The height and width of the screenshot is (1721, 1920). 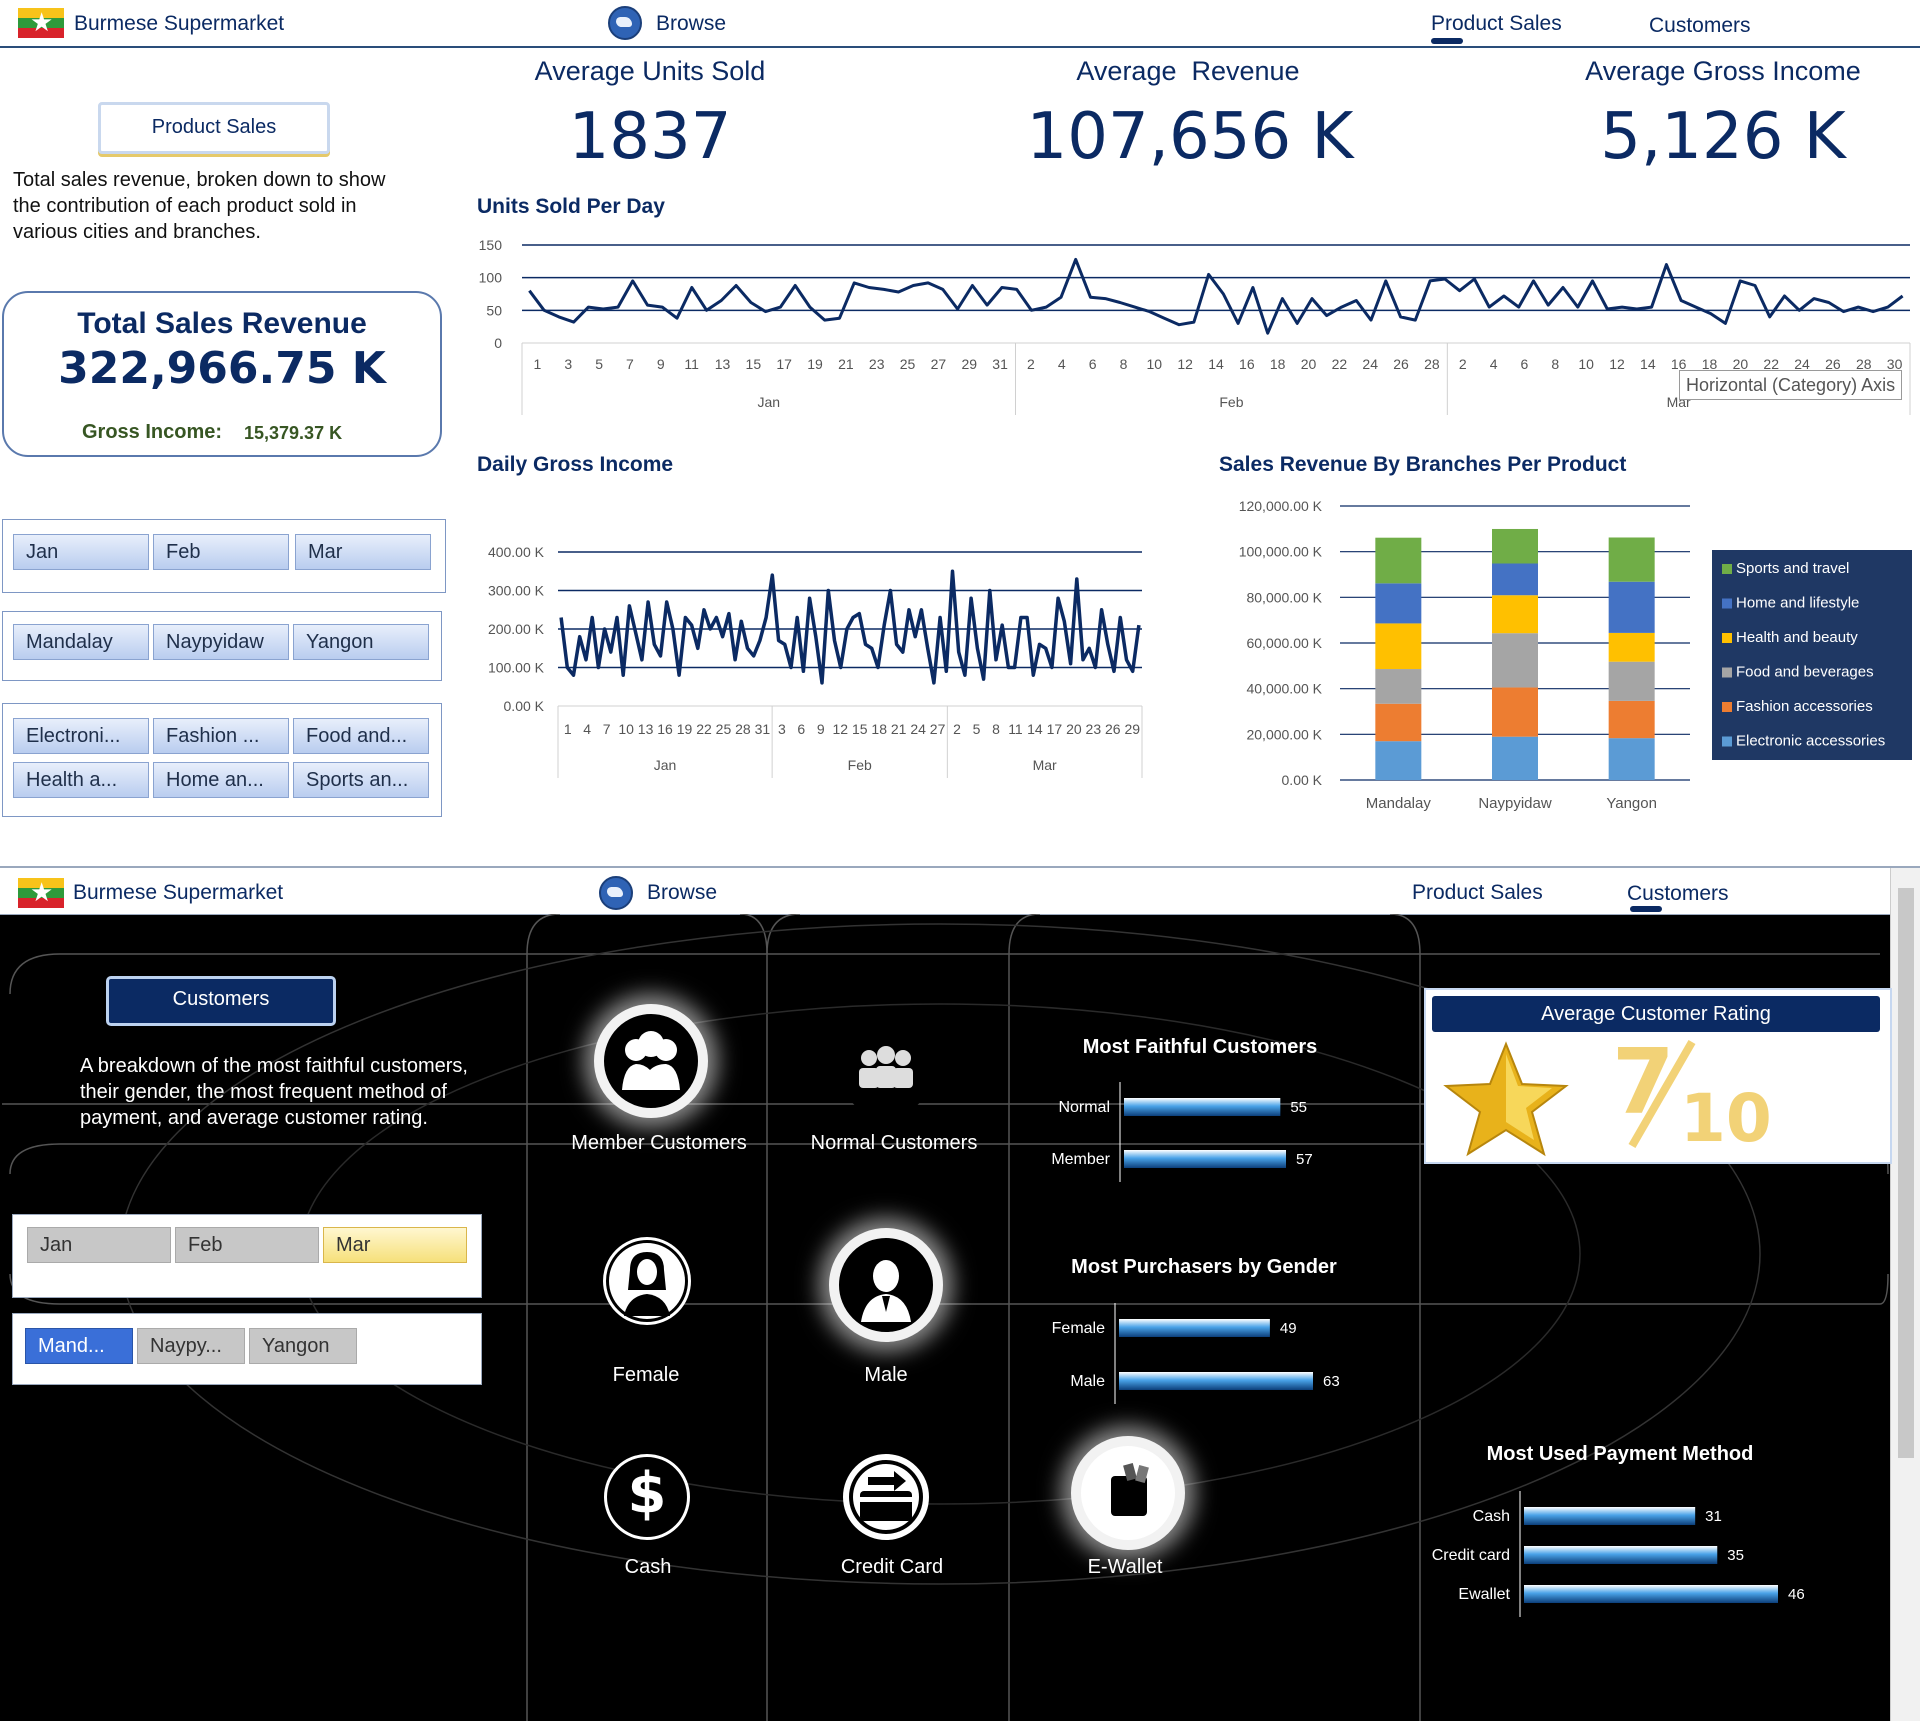 I want to click on y-tick-label: 200.00 K, so click(x=516, y=629).